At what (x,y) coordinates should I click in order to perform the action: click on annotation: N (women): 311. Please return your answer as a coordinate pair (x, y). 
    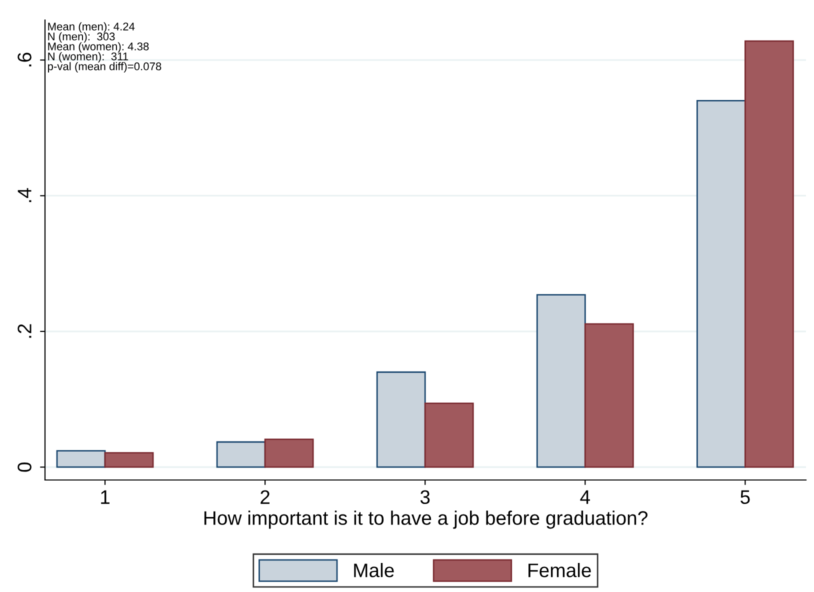
    Looking at the image, I should click on (88, 57).